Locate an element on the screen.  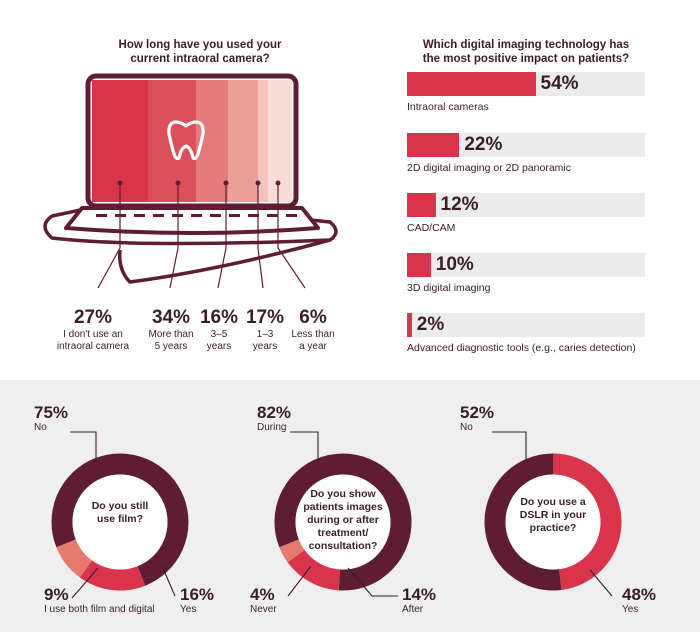
donut-2-category-1: Yes is located at coordinates (630, 609).